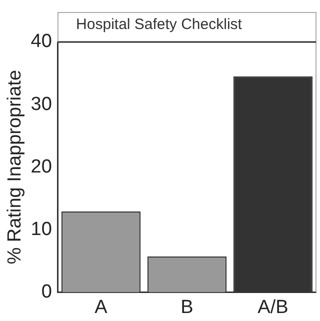 This screenshot has width=320, height=321. What do you see at coordinates (273, 307) in the screenshot?
I see `x-tick-label: A/B` at bounding box center [273, 307].